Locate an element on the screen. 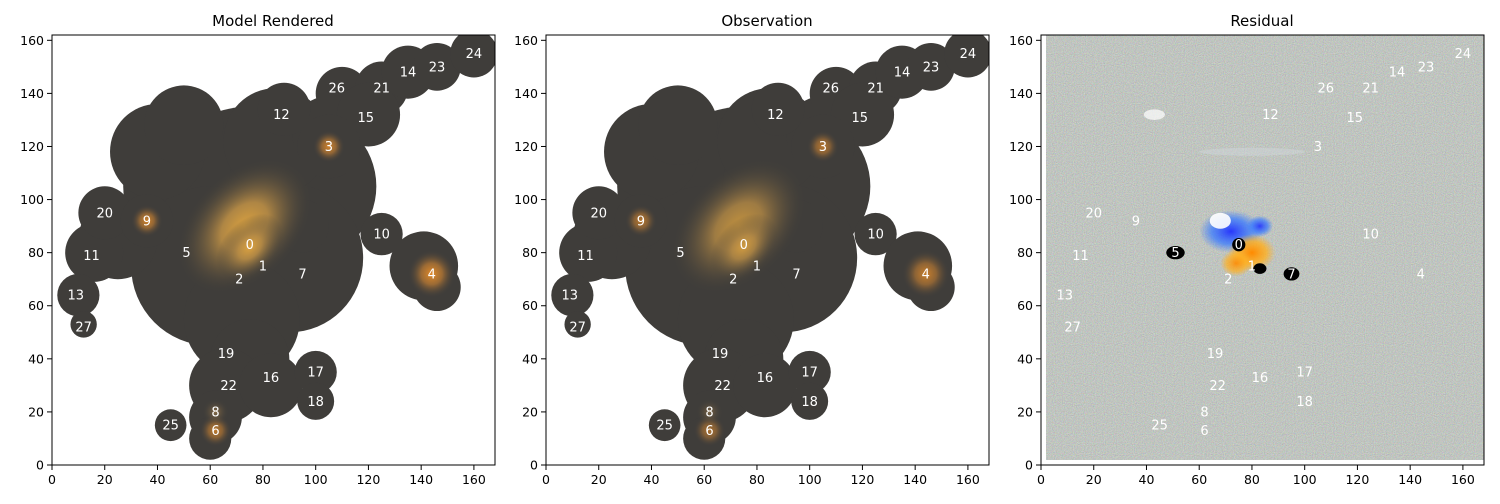 The width and height of the screenshot is (1500, 504). source-label-24: 24 is located at coordinates (968, 54).